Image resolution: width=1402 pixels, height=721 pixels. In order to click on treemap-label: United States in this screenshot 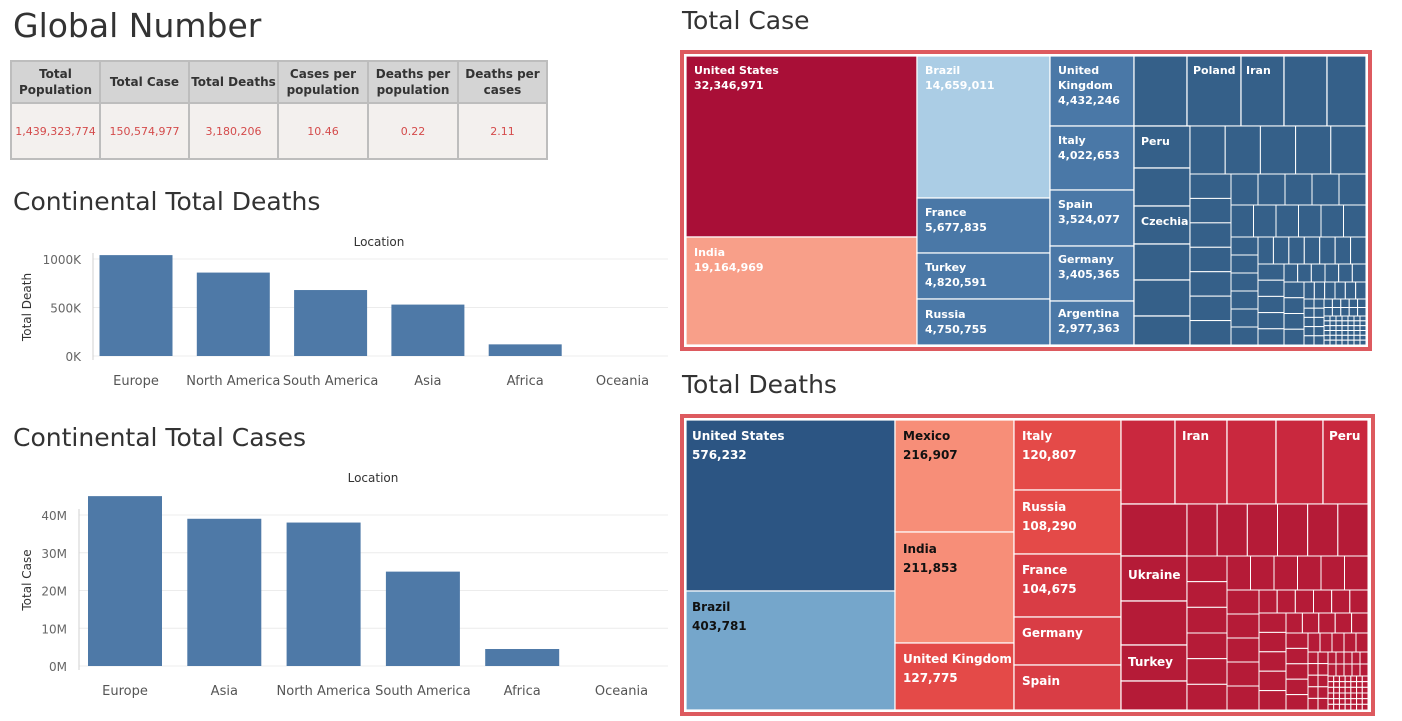, I will do `click(736, 70)`.